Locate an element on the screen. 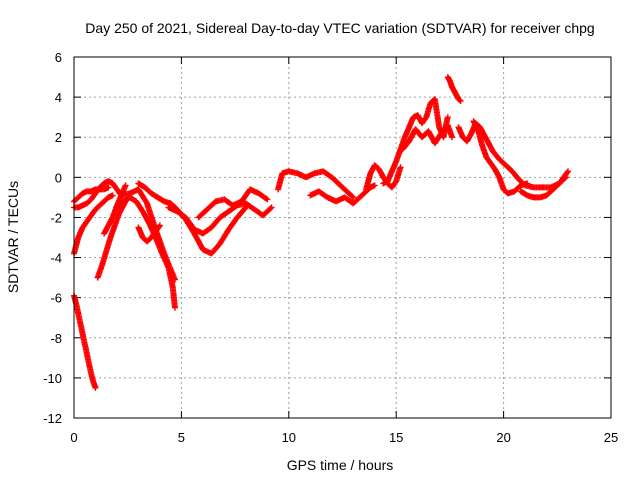 Image resolution: width=640 pixels, height=480 pixels. x-tick-label: 25 is located at coordinates (611, 437).